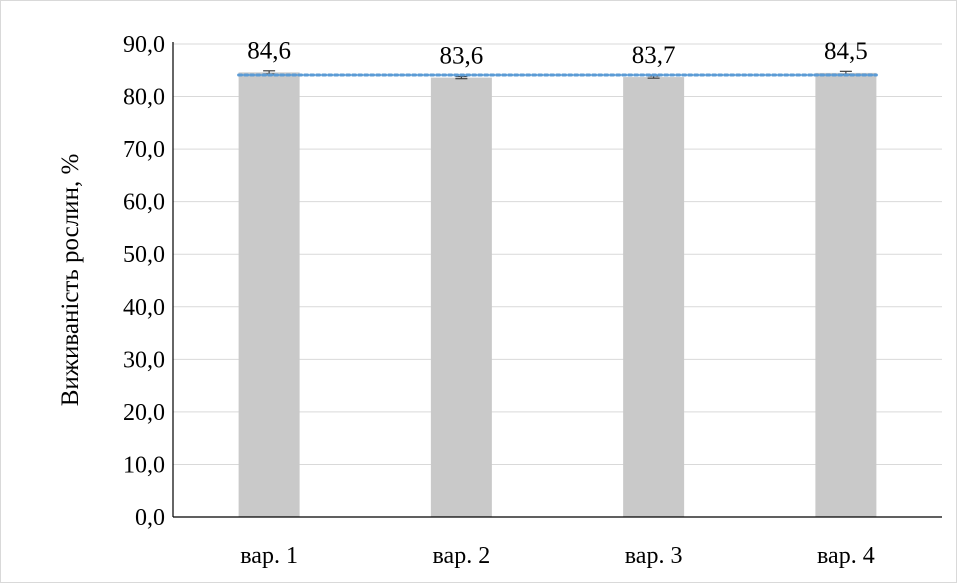  Describe the element at coordinates (144, 360) in the screenshot. I see `y-tick-label: 30,0` at that location.